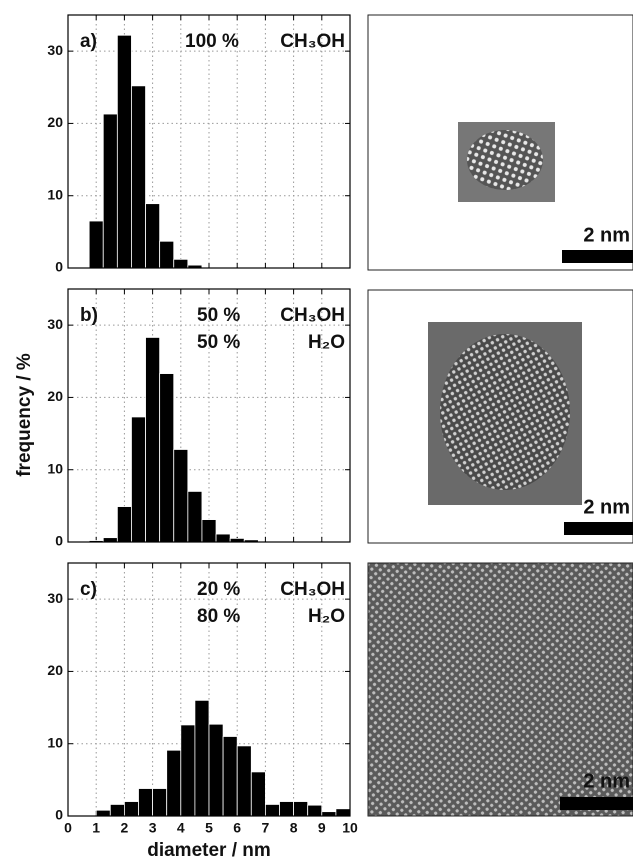 Image resolution: width=633 pixels, height=861 pixels. What do you see at coordinates (96, 828) in the screenshot?
I see `x-tick-label: 1` at bounding box center [96, 828].